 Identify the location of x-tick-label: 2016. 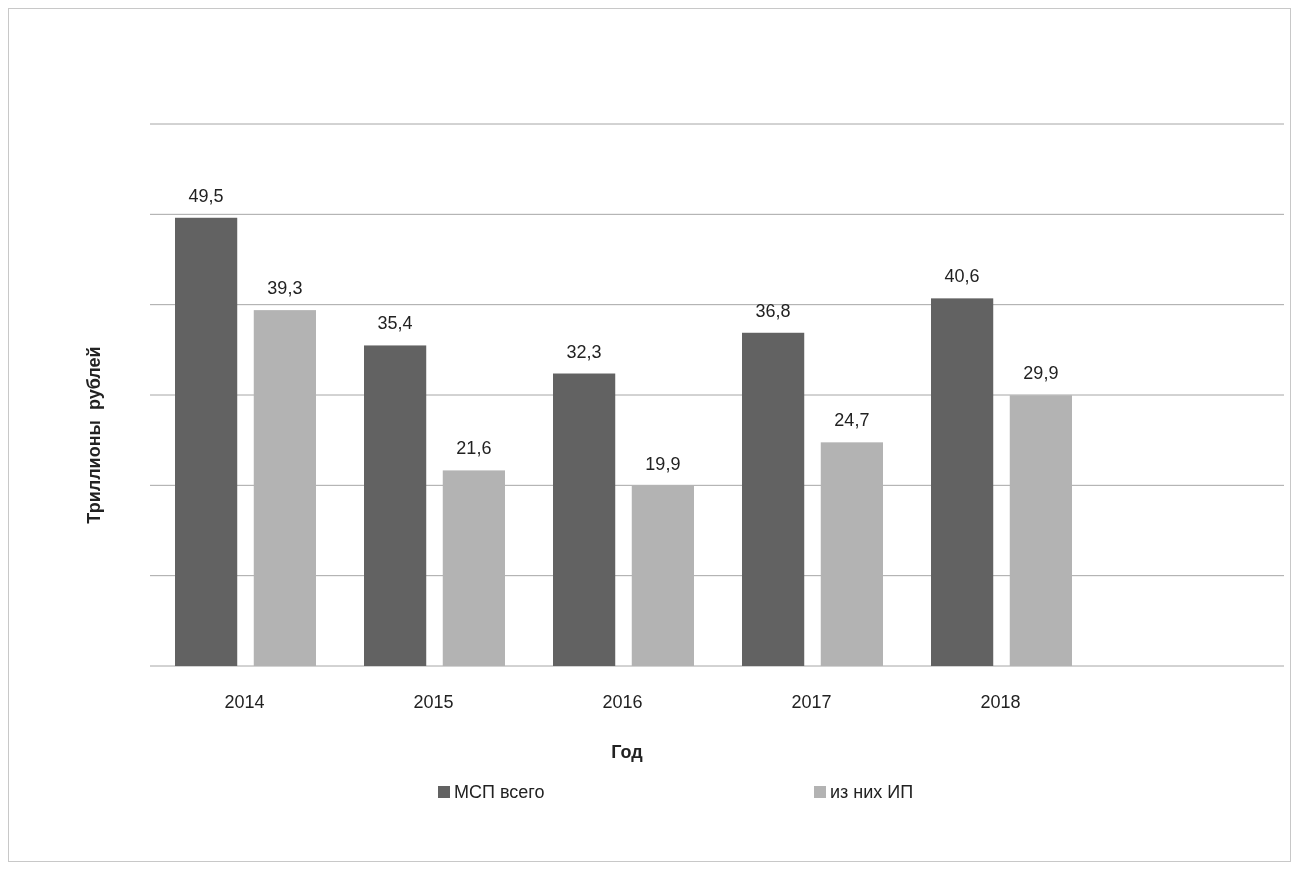
(622, 702).